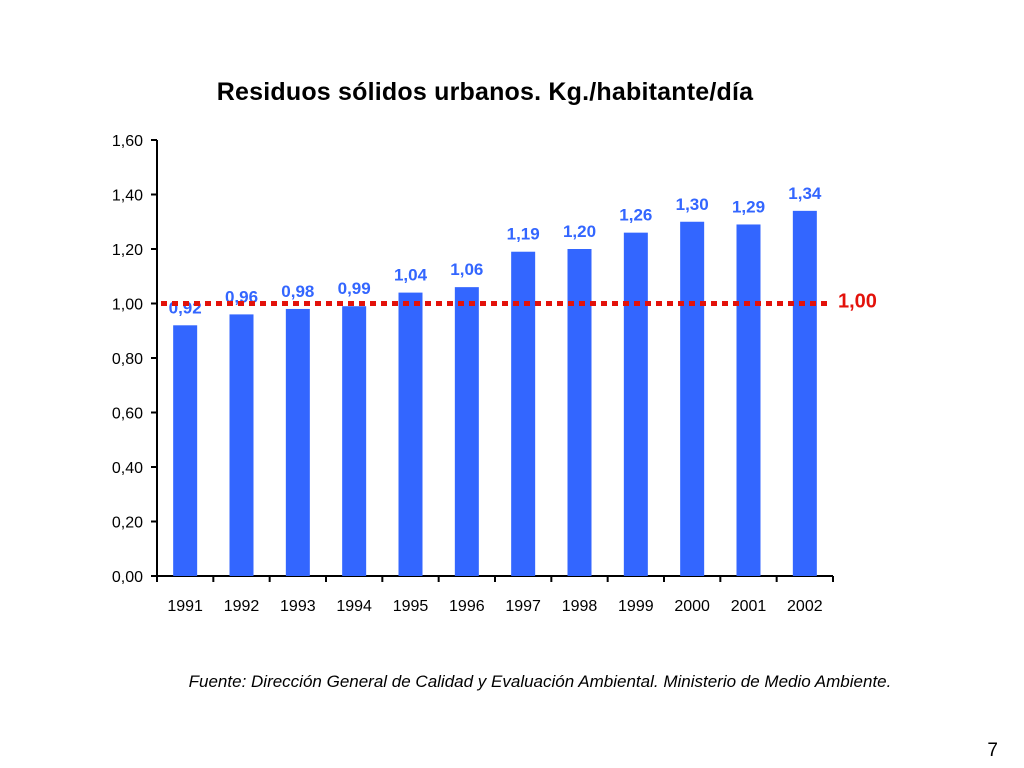  Describe the element at coordinates (127, 414) in the screenshot. I see `y-tick-label: 0,60` at that location.